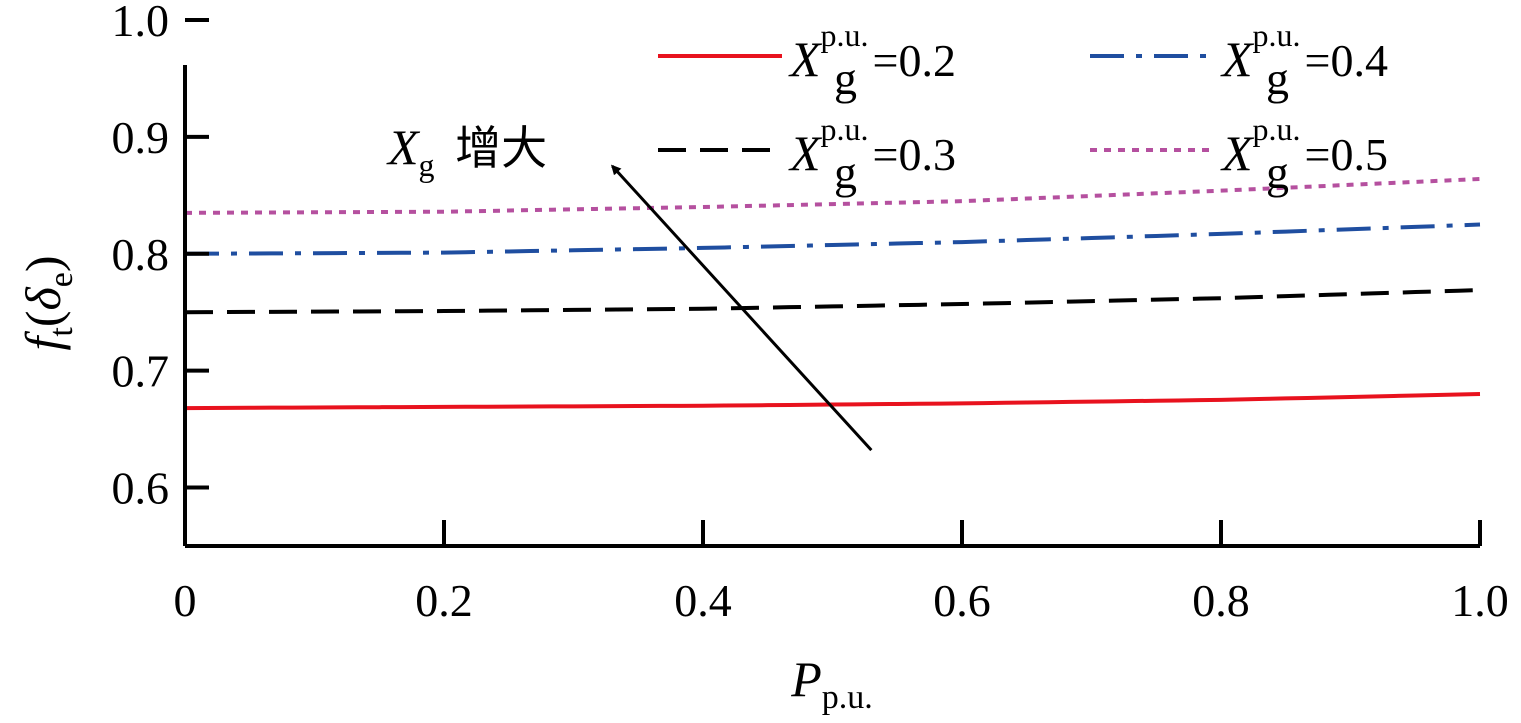  I want to click on x-tick-label: 0.2, so click(444, 600).